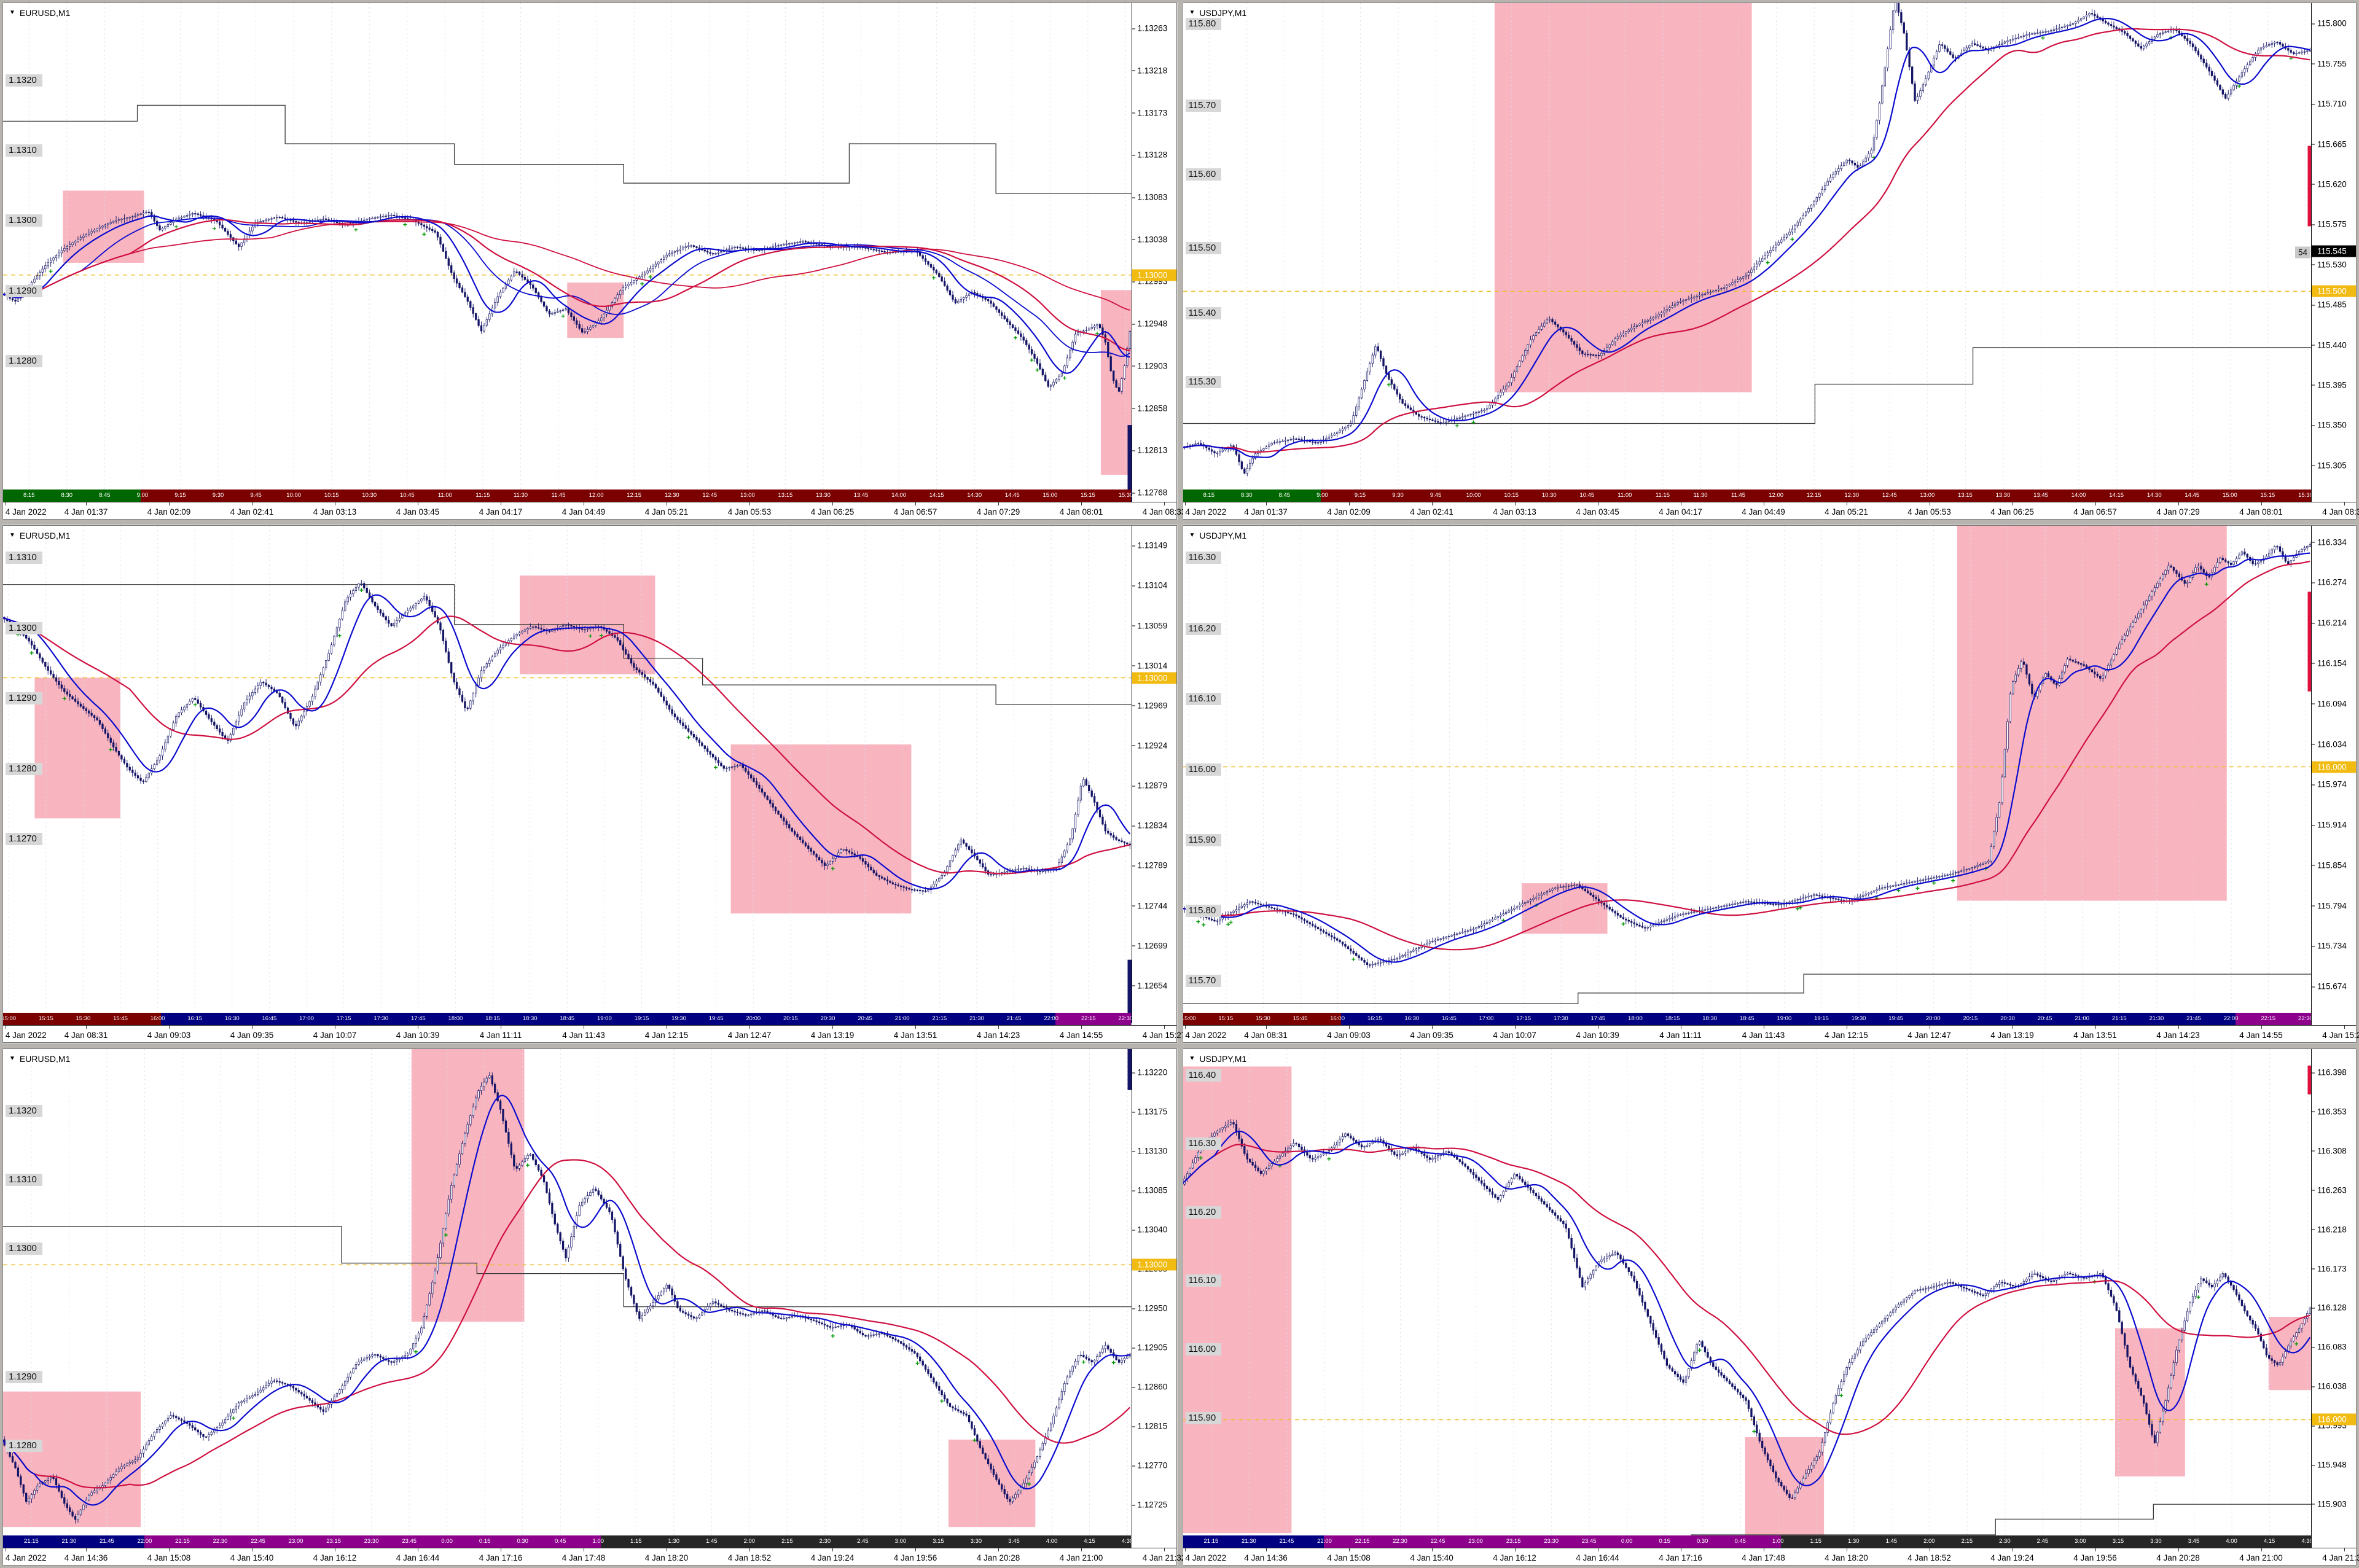  I want to click on session-time-tick: 23:15, so click(1514, 1541).